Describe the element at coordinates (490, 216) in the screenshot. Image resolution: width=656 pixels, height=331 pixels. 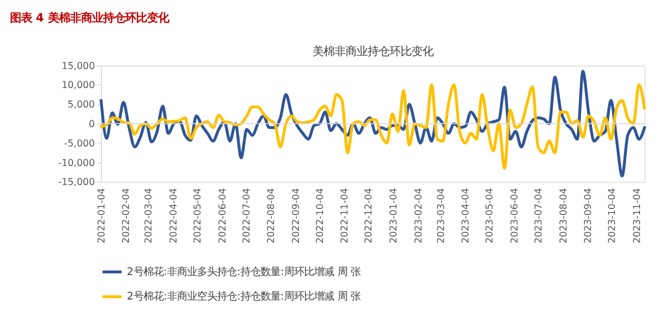
I see `x-tick-label: 2023-05-04` at that location.